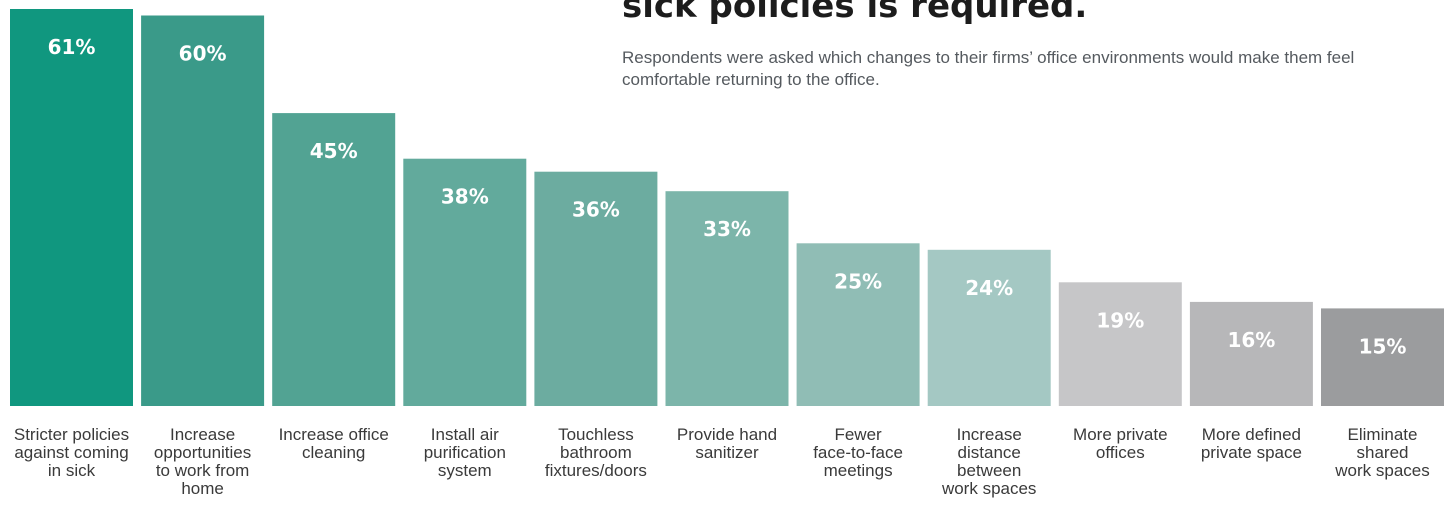 This screenshot has height=508, width=1452. What do you see at coordinates (202, 488) in the screenshot?
I see `category-label-line: home` at bounding box center [202, 488].